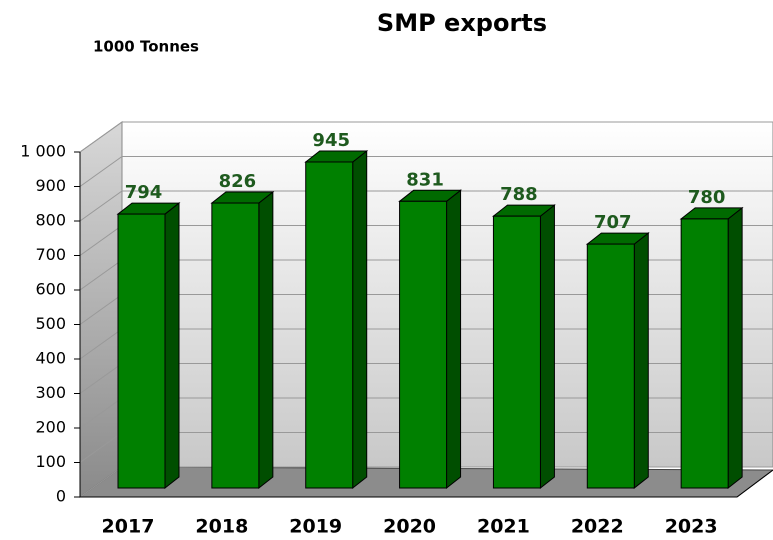 This screenshot has height=540, width=773. What do you see at coordinates (331, 140) in the screenshot?
I see `value-label: 945` at bounding box center [331, 140].